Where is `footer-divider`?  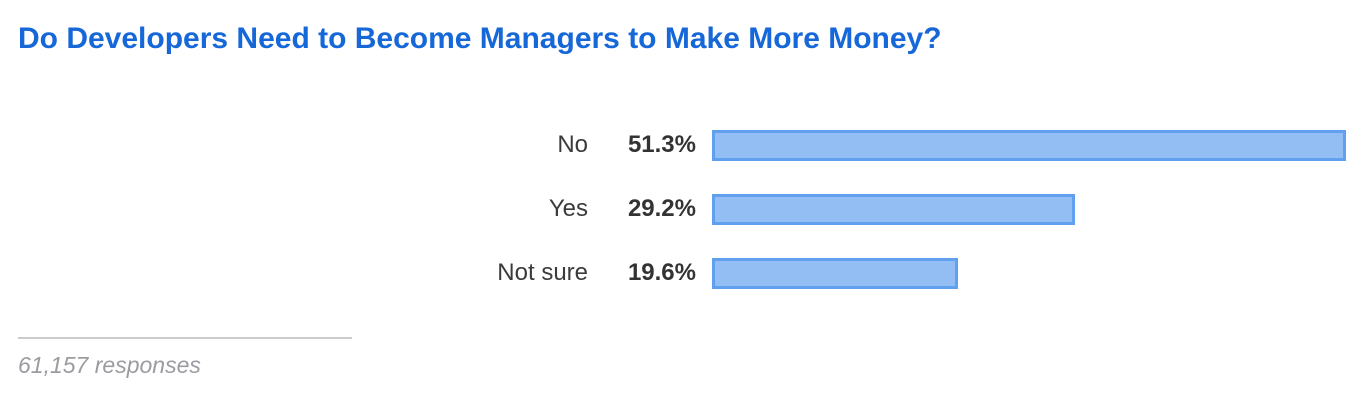 footer-divider is located at coordinates (185, 338).